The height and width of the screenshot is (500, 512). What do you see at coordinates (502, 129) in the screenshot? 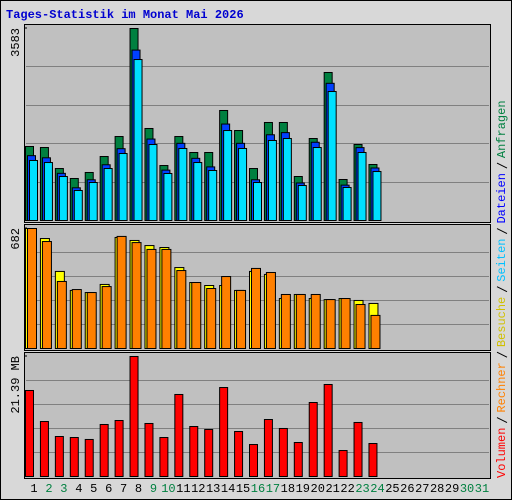
I see `legend-label: Anfragen` at bounding box center [502, 129].